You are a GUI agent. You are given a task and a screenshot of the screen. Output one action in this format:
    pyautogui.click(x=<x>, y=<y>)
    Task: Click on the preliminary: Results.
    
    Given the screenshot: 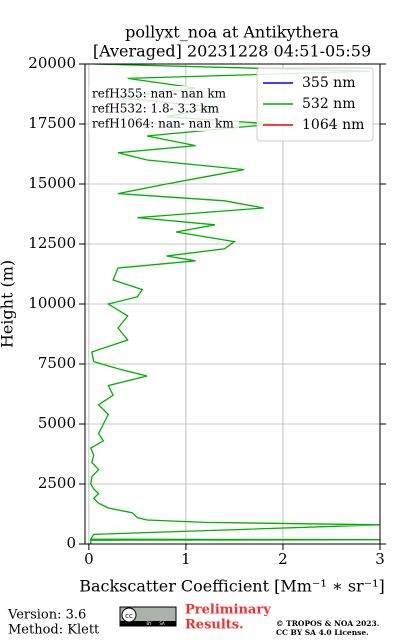 What is the action you would take?
    pyautogui.click(x=214, y=625)
    